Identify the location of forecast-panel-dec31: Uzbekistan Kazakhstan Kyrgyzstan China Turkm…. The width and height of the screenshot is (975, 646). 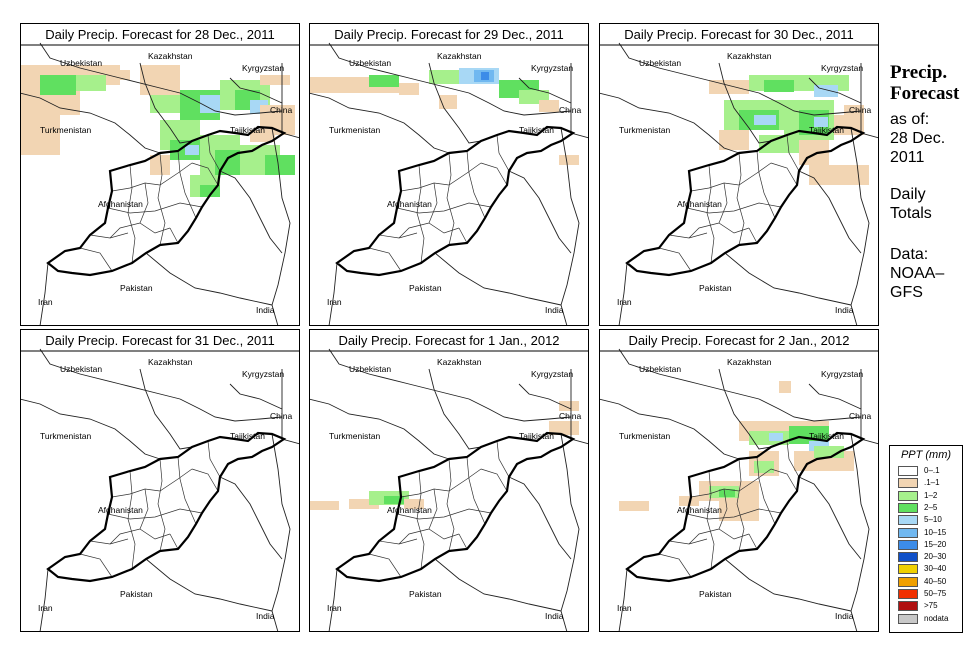
(160, 480).